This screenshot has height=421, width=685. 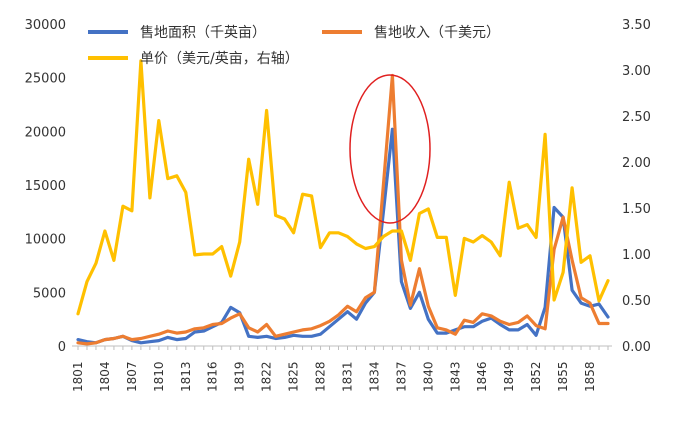 I want to click on y-left-tick-label: 10000, so click(x=45, y=240).